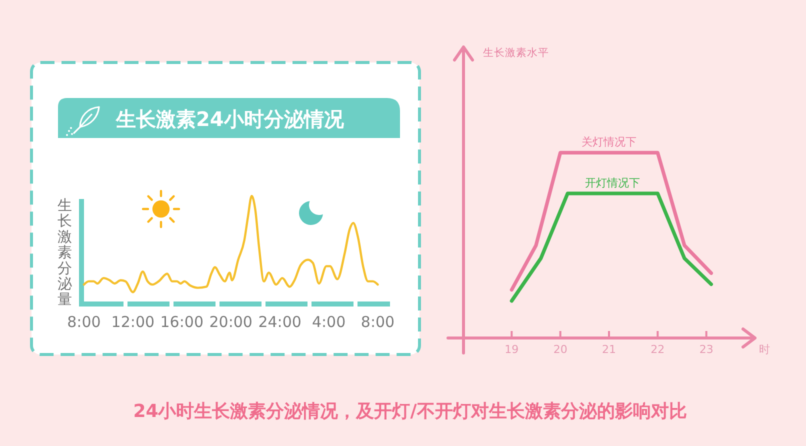 Image resolution: width=806 pixels, height=446 pixels. Describe the element at coordinates (560, 349) in the screenshot. I see `x-tick-label: 20` at that location.